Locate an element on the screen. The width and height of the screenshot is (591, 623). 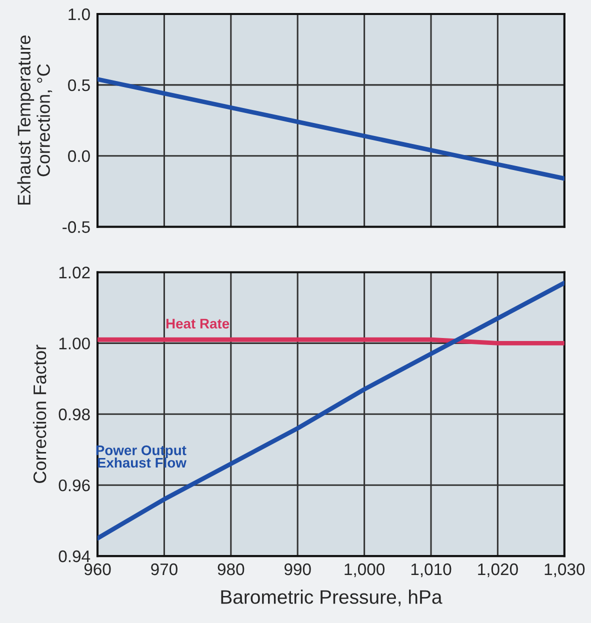
y-tick-label: 1.00 is located at coordinates (74, 344).